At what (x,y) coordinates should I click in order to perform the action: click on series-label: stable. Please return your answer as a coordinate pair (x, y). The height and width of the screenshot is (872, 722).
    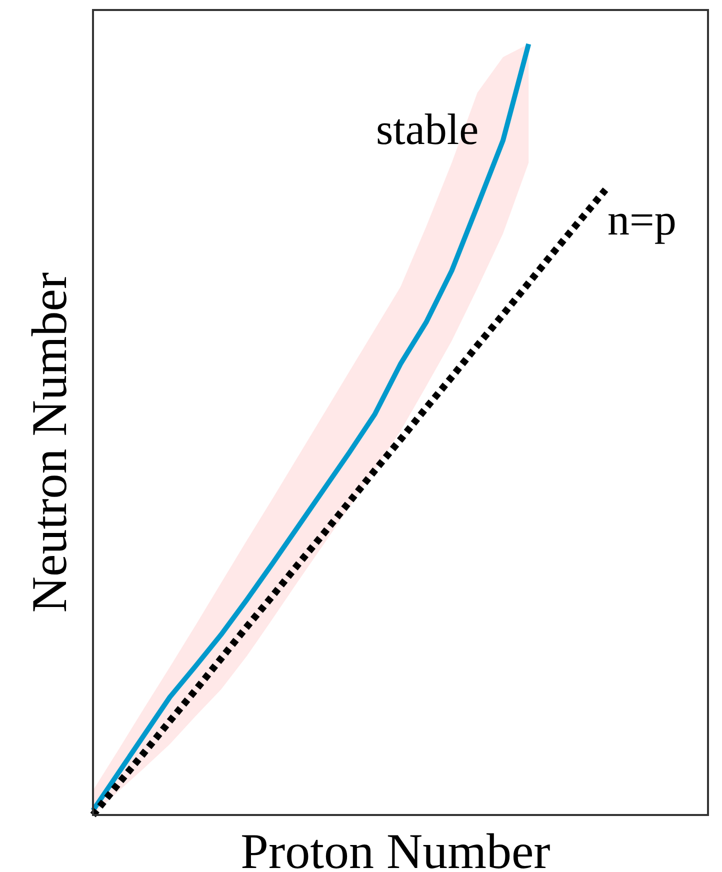
    Looking at the image, I should click on (427, 129).